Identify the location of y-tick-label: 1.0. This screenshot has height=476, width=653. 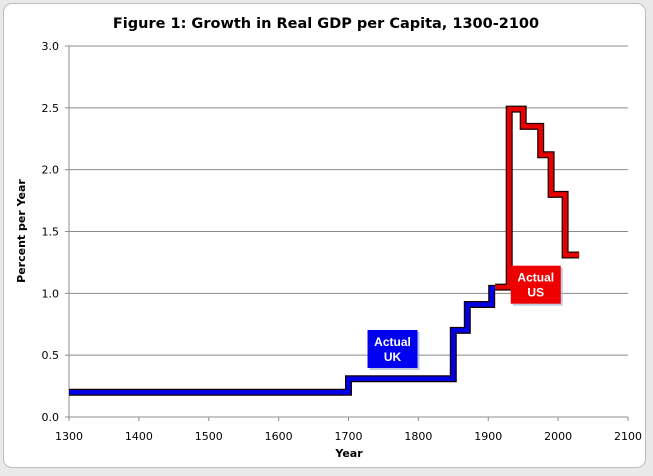
(51, 293).